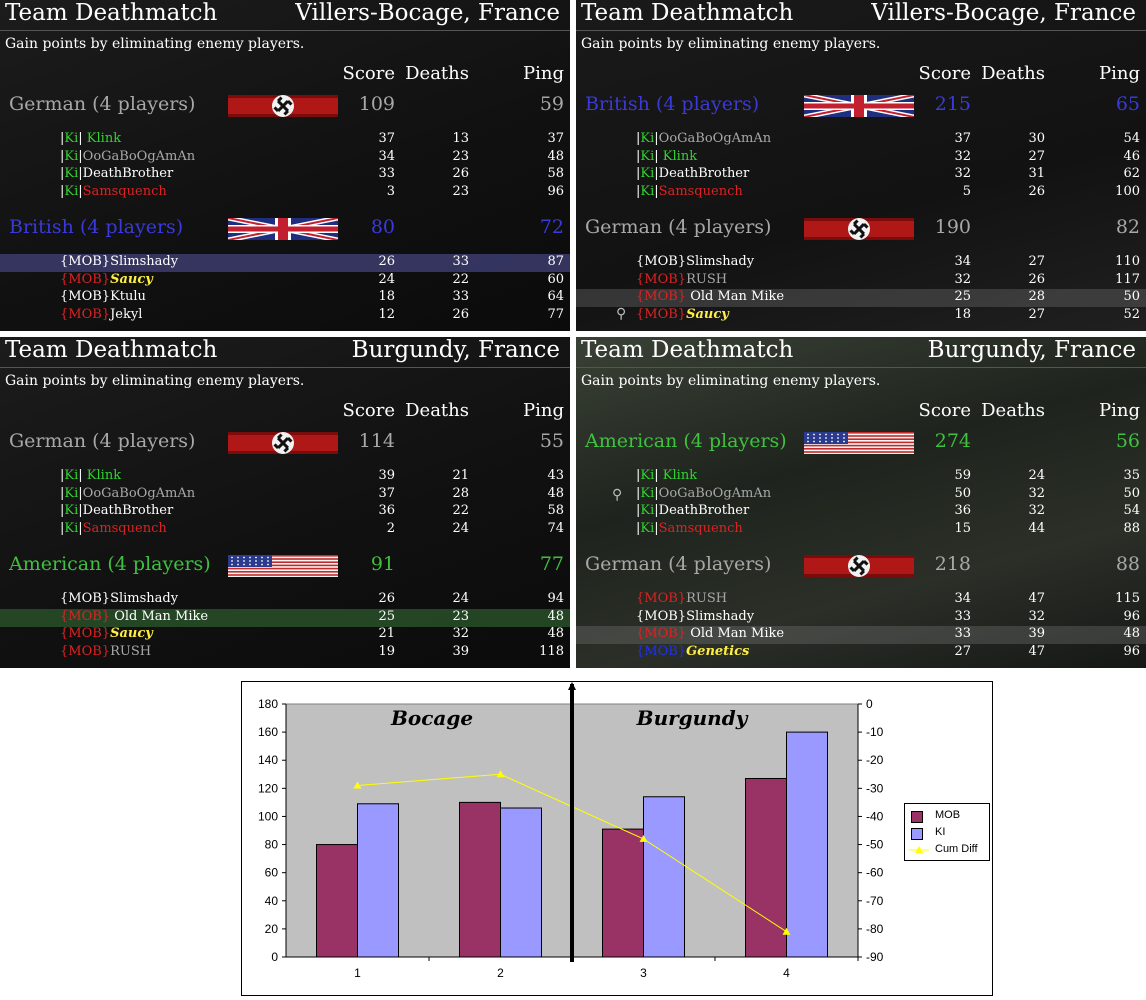  I want to click on player-row: {MOB}Slimshady 33 32 96, so click(861, 618).